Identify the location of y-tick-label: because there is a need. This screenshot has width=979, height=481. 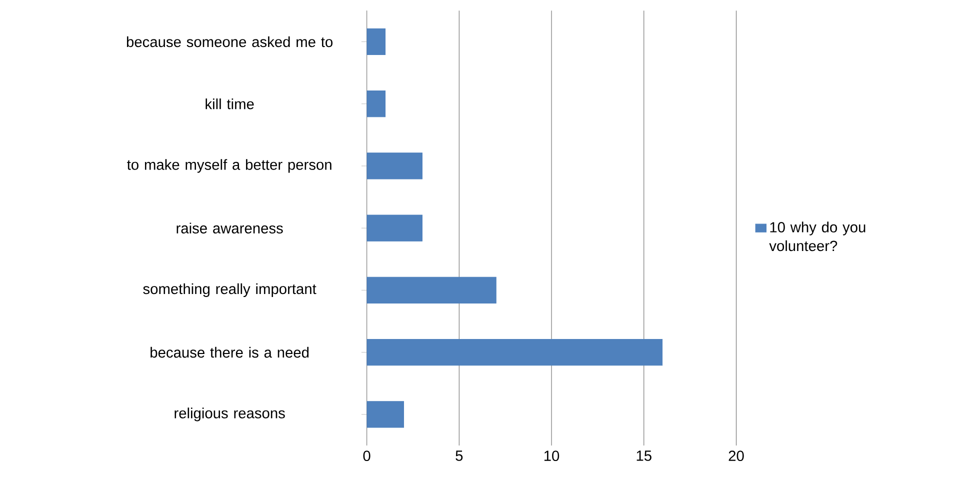
(229, 352).